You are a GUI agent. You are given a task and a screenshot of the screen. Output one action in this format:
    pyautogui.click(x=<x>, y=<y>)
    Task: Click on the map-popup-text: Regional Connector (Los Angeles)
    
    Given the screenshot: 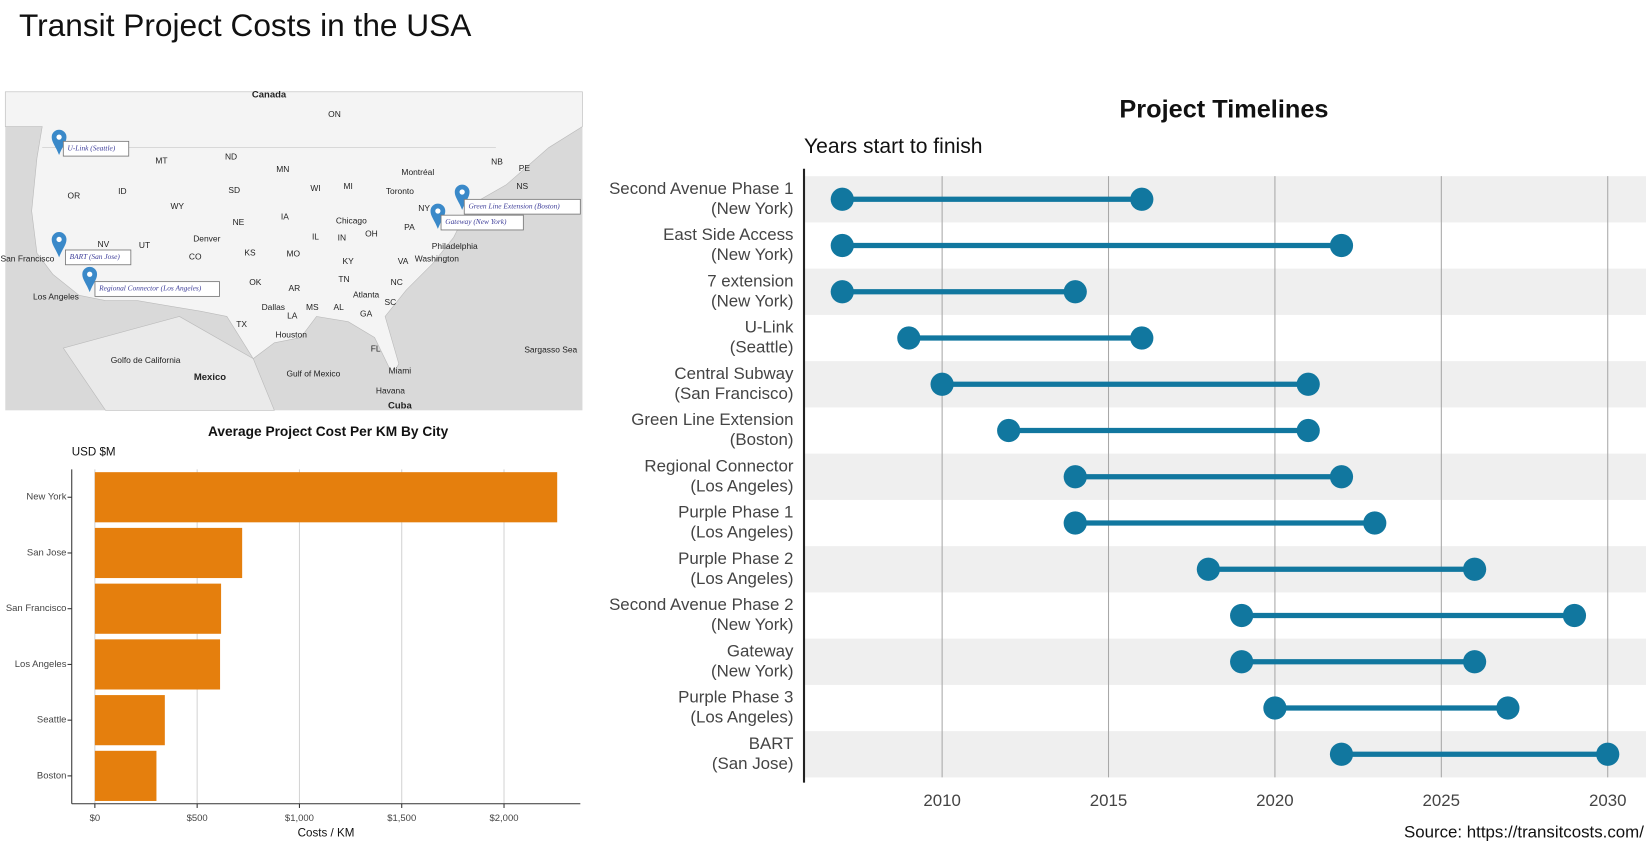 What is the action you would take?
    pyautogui.click(x=150, y=288)
    